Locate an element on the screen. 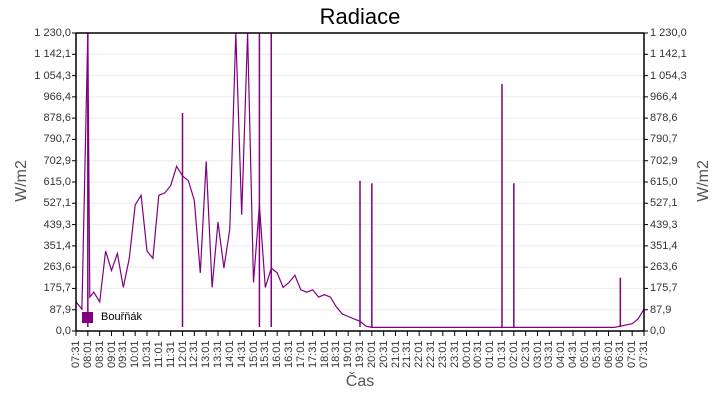 The height and width of the screenshot is (400, 720). x-tick-label: 09:31 is located at coordinates (123, 354).